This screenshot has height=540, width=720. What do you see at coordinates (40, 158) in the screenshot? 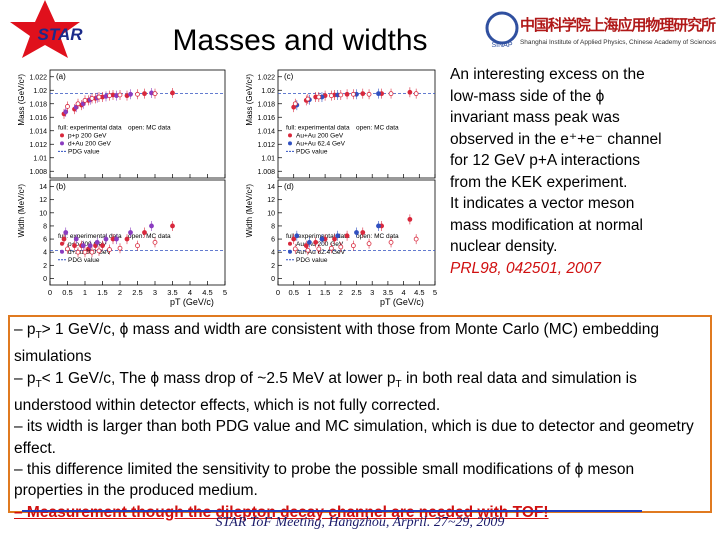
I see `y-tick-label: 1.01` at bounding box center [40, 158].